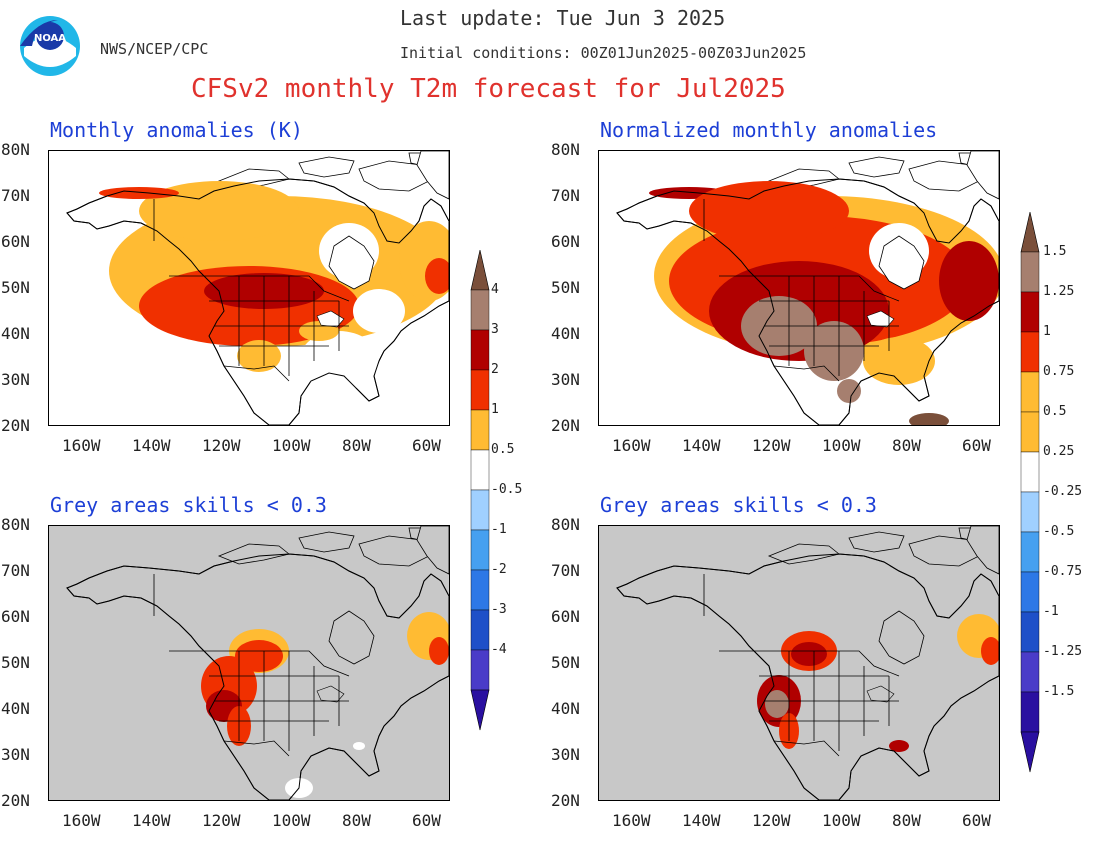  I want to click on last-update: Last update: Tue Jun 3 2025, so click(563, 18).